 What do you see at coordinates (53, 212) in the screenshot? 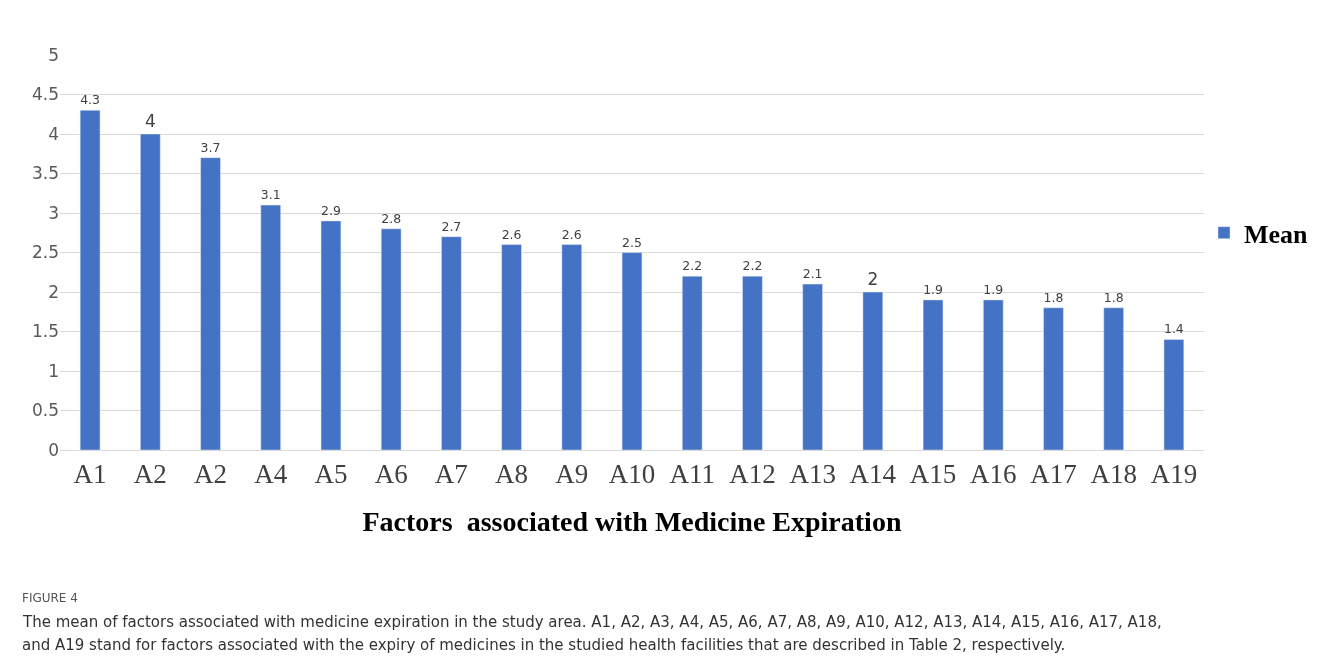
I see `y-tick-label: 3` at bounding box center [53, 212].